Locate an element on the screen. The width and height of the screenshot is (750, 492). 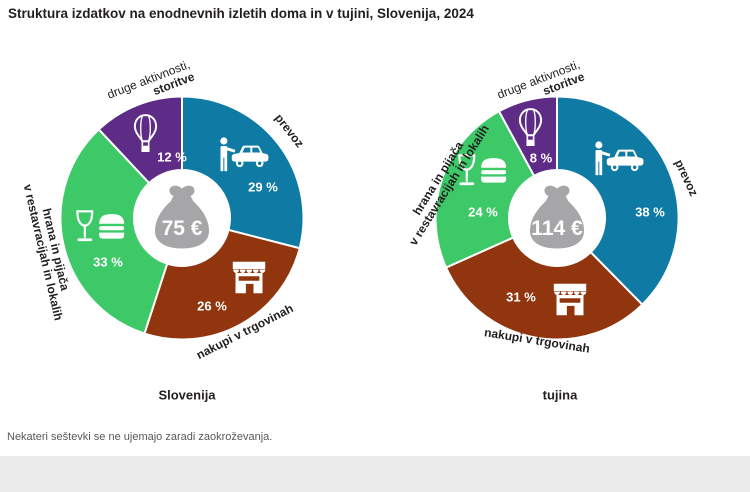
wine-glass-and-burger-icon is located at coordinates (101, 227).